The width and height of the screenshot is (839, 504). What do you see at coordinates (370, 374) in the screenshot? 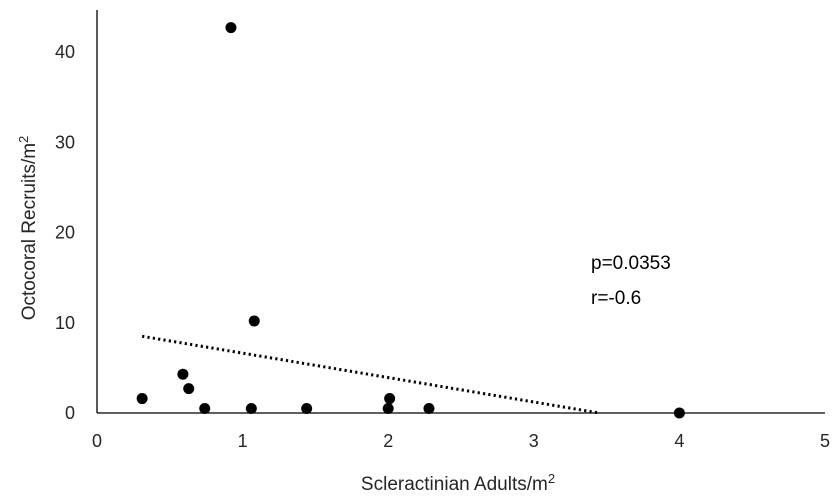
I see `trendline` at bounding box center [370, 374].